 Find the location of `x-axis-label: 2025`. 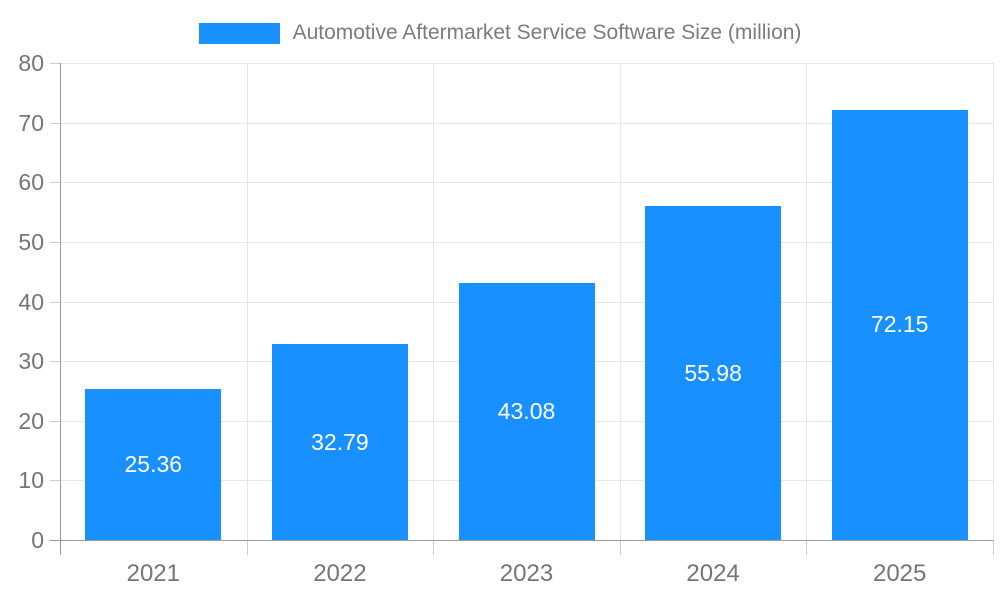

x-axis-label: 2025 is located at coordinates (899, 573).